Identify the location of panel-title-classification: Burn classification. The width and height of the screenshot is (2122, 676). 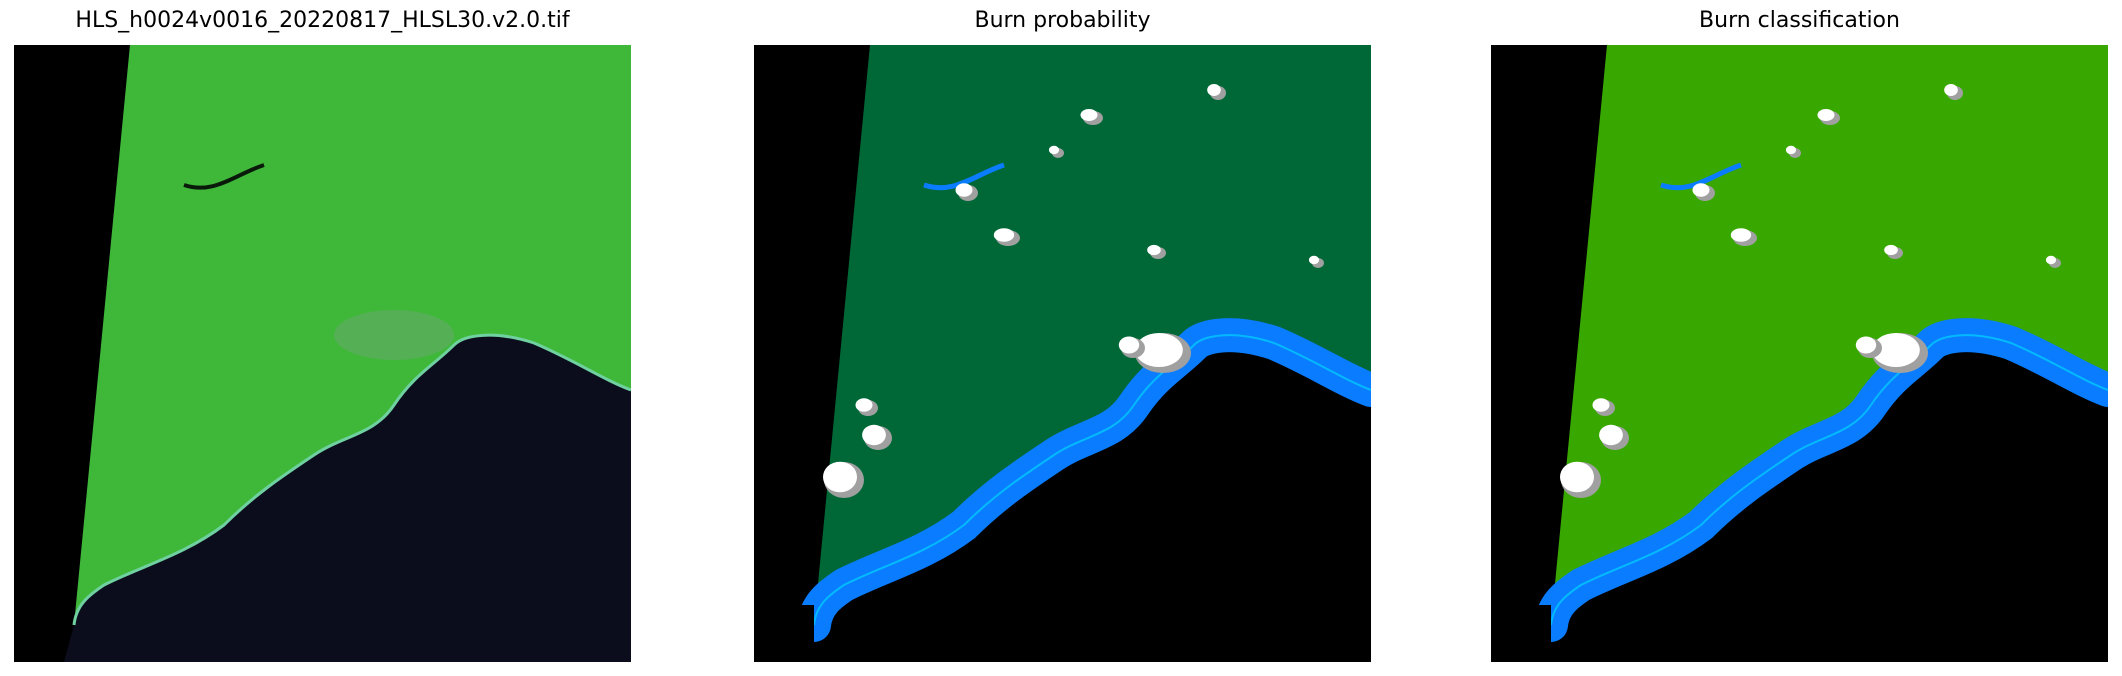
(1799, 20).